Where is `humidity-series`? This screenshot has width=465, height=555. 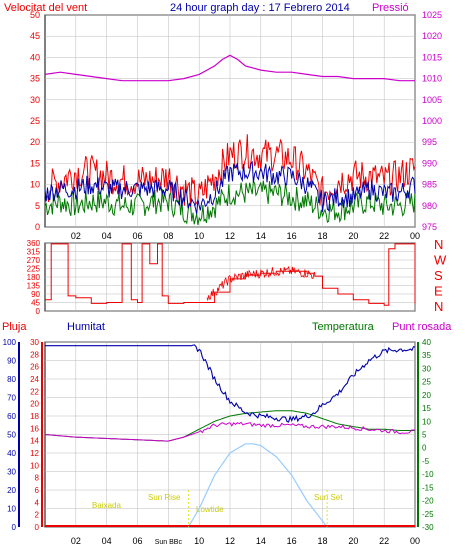 humidity-series is located at coordinates (230, 383).